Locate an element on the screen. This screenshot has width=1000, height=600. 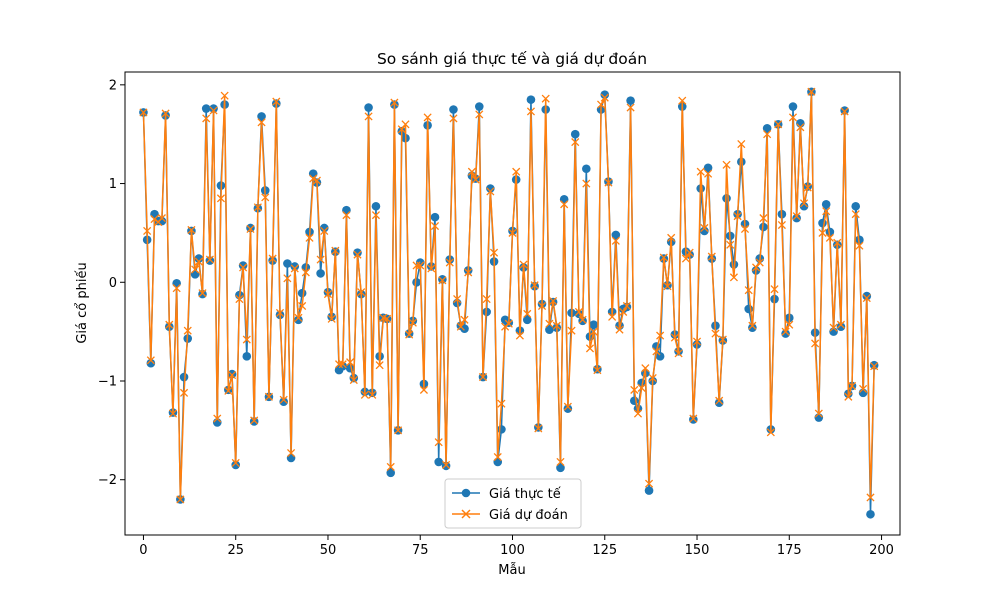
y-tick-label: −2 is located at coordinates (107, 480).